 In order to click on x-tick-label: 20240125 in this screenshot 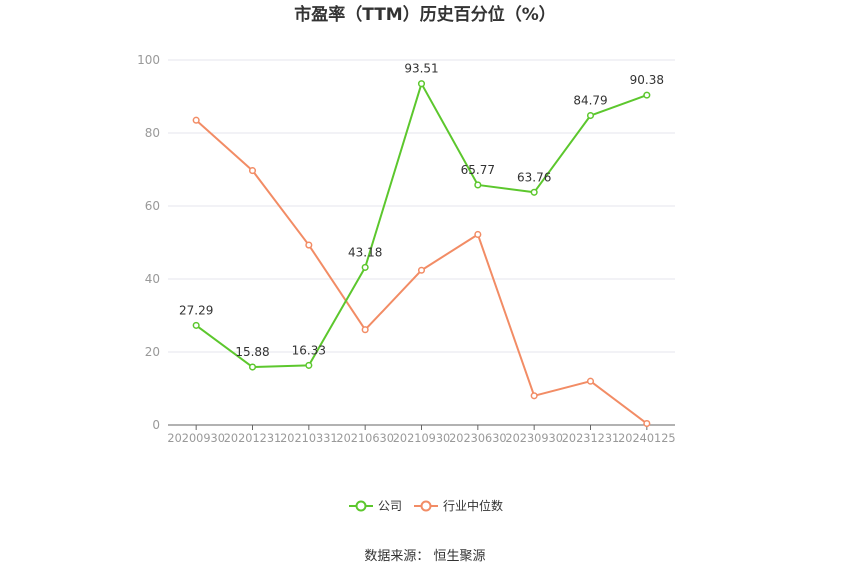, I will do `click(647, 438)`.